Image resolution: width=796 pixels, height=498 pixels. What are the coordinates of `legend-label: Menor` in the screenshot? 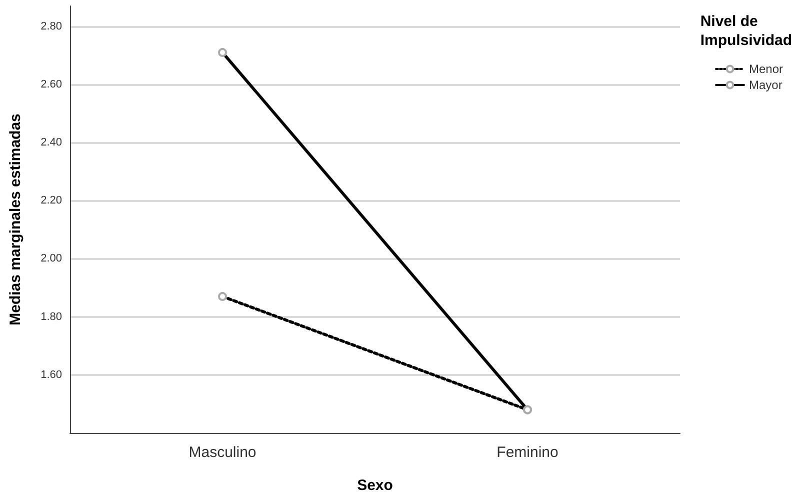 It's located at (766, 69).